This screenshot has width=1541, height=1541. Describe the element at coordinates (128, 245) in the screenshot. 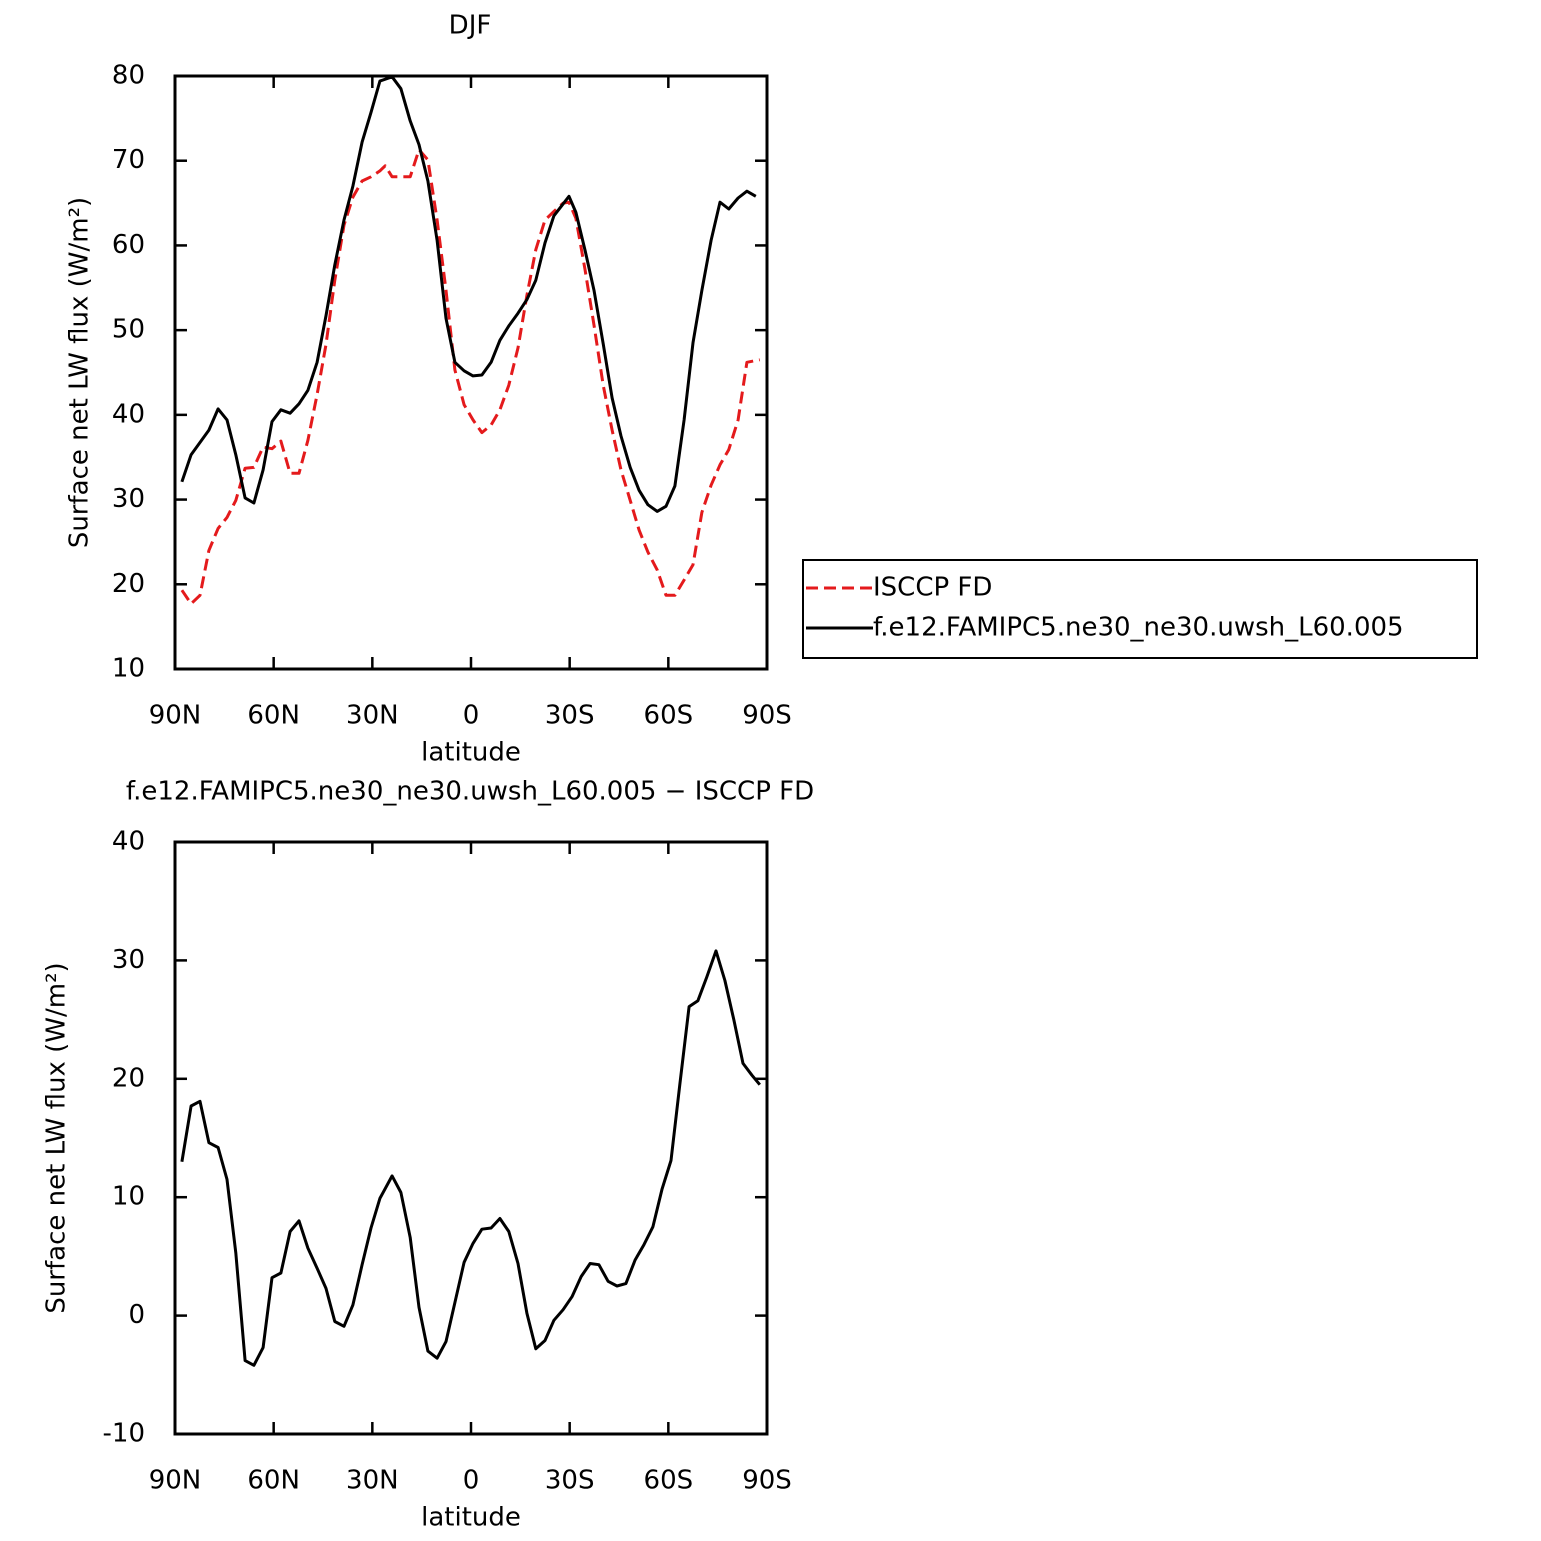

I see `y-tick-label: 60` at that location.